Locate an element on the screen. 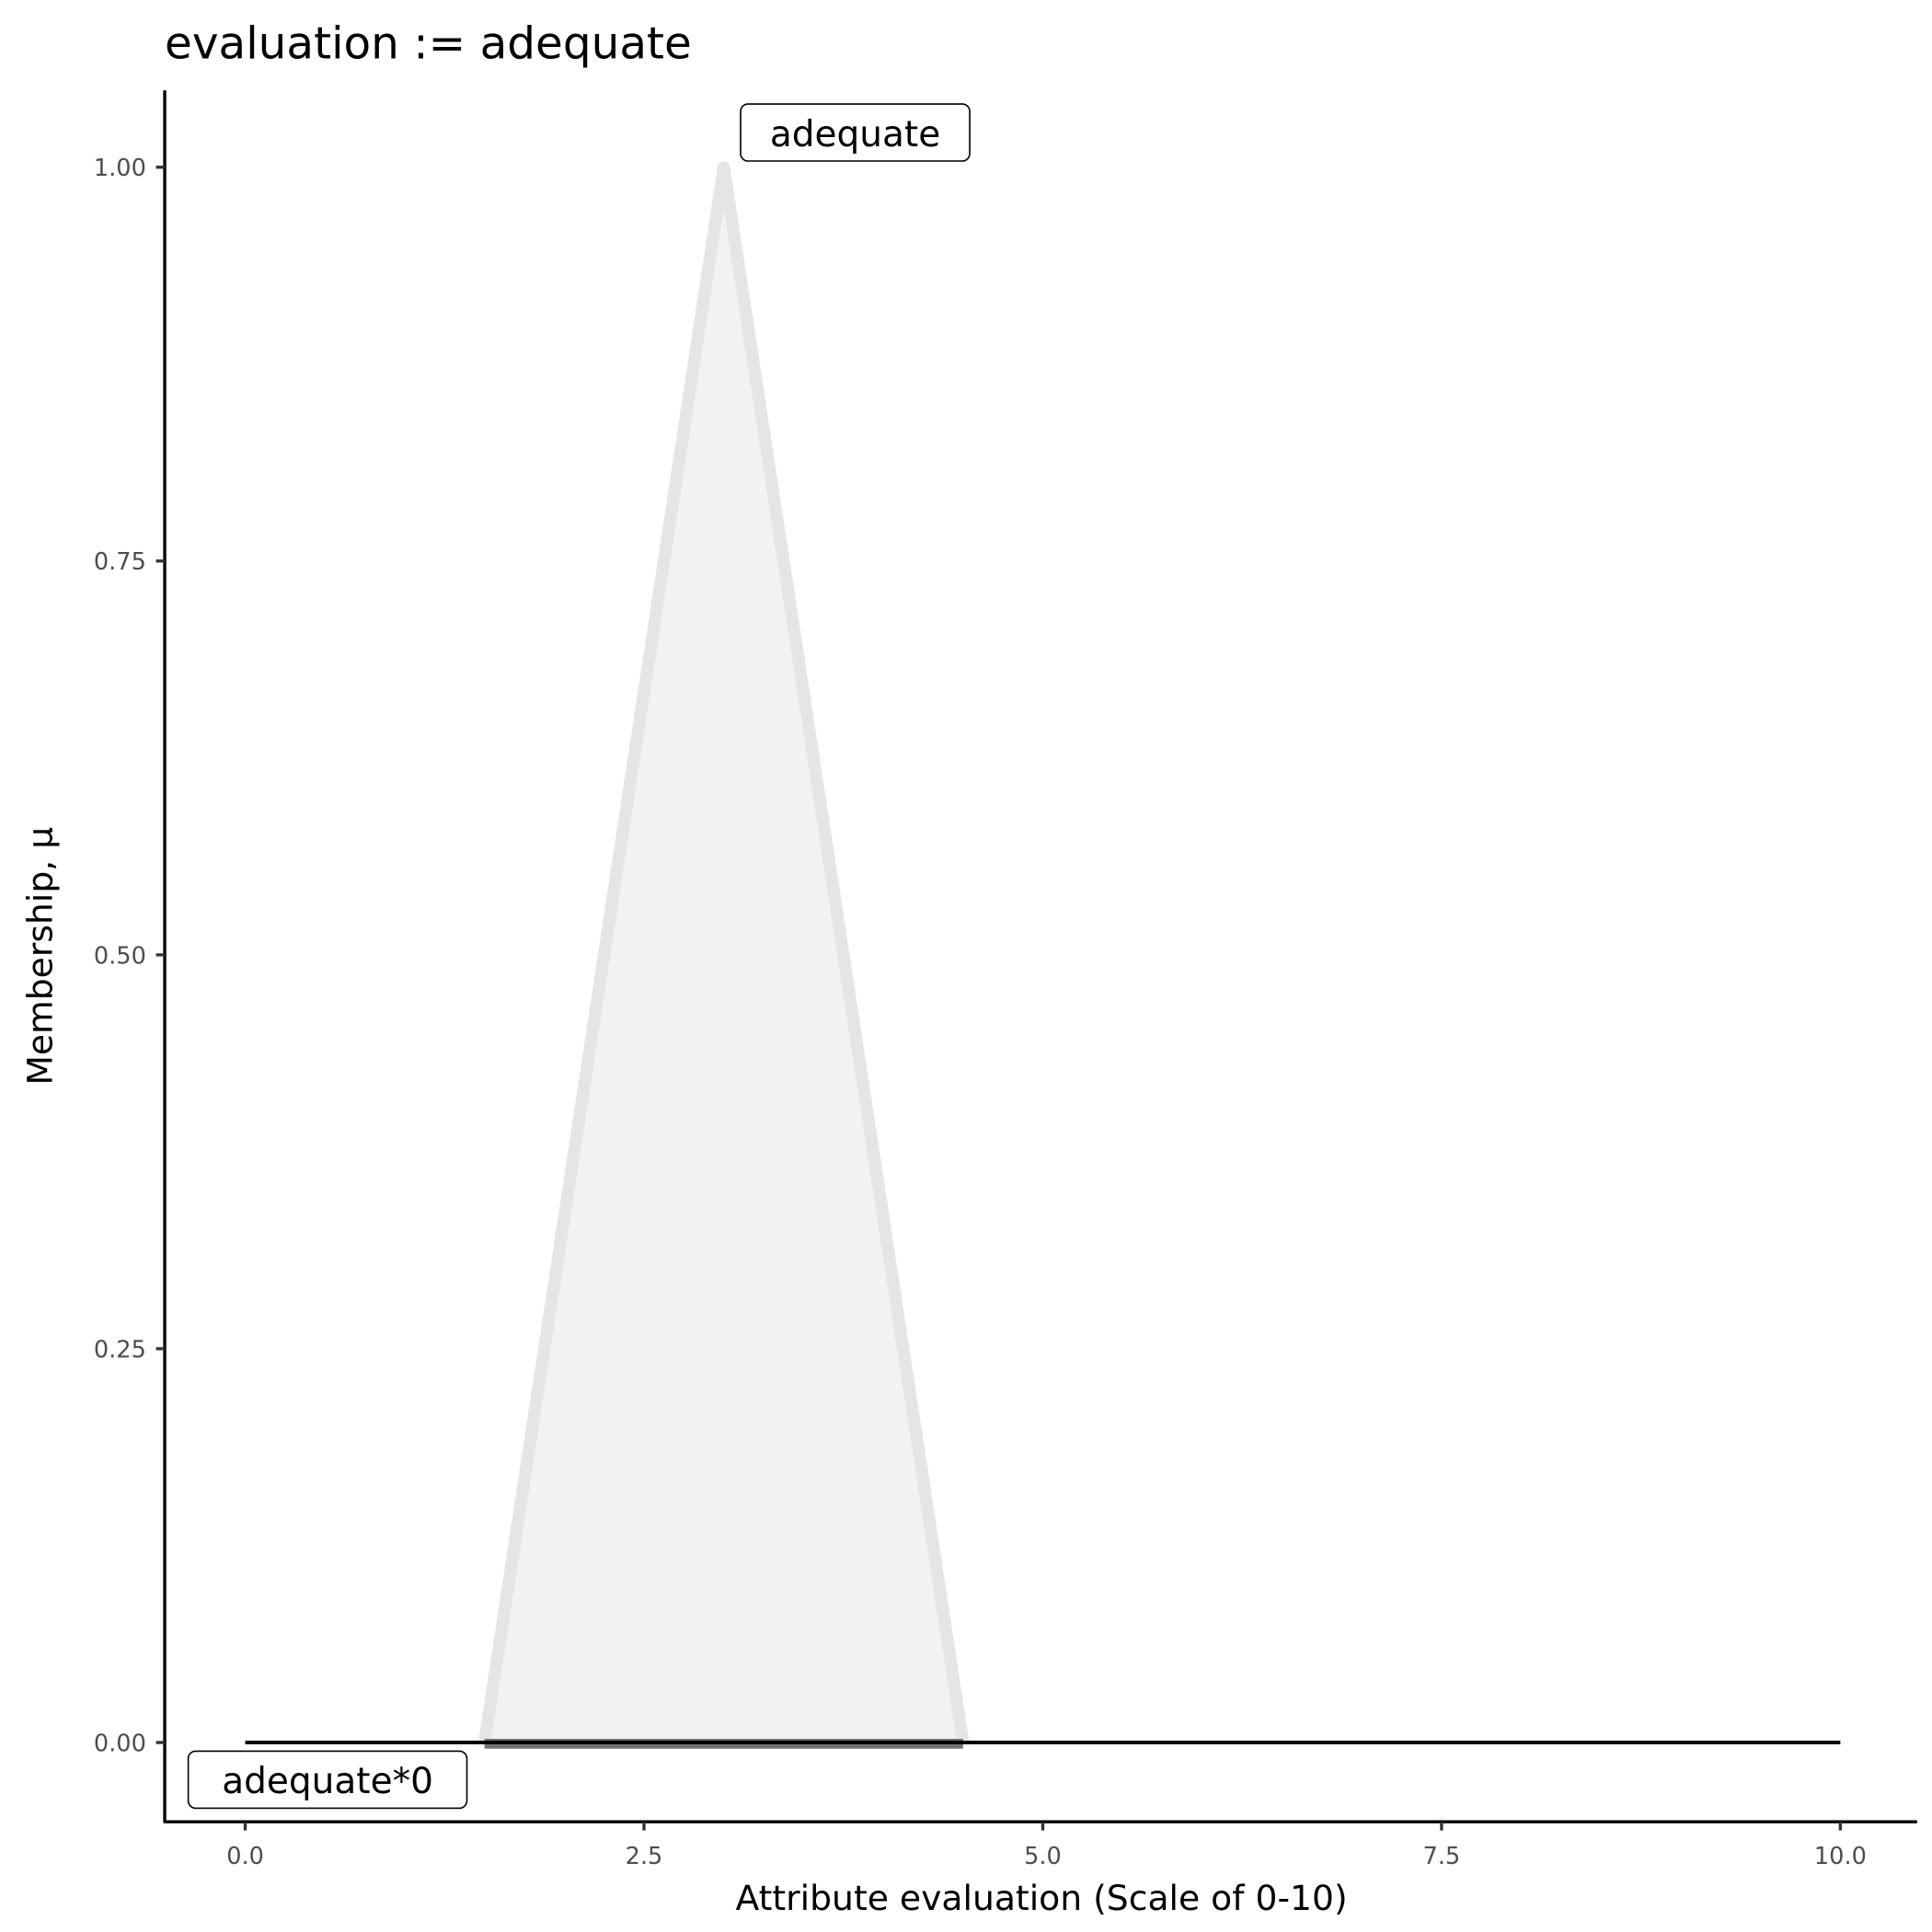 This screenshot has height=1932, width=1932. y-tick-label: 0.00 is located at coordinates (120, 1743).